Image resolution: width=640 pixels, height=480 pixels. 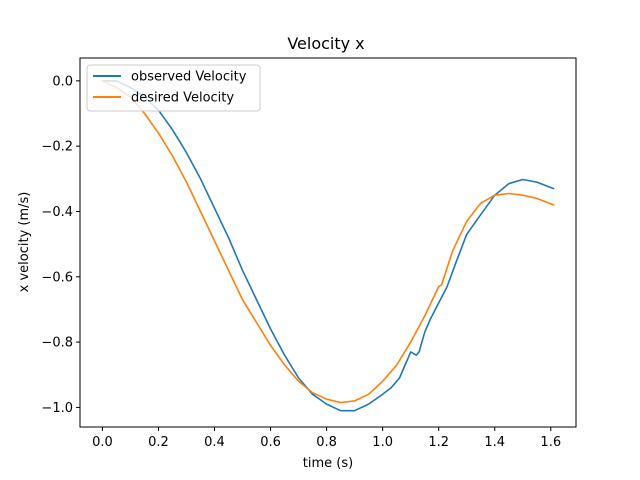 What do you see at coordinates (325, 43) in the screenshot?
I see `chart-title: Velocity x` at bounding box center [325, 43].